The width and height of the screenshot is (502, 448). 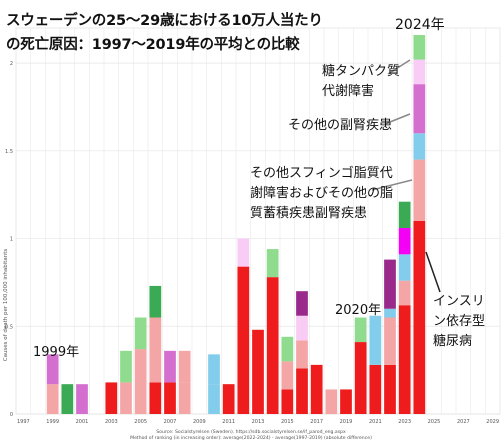 I want to click on y-tick-label: 0.5, so click(x=9, y=327).